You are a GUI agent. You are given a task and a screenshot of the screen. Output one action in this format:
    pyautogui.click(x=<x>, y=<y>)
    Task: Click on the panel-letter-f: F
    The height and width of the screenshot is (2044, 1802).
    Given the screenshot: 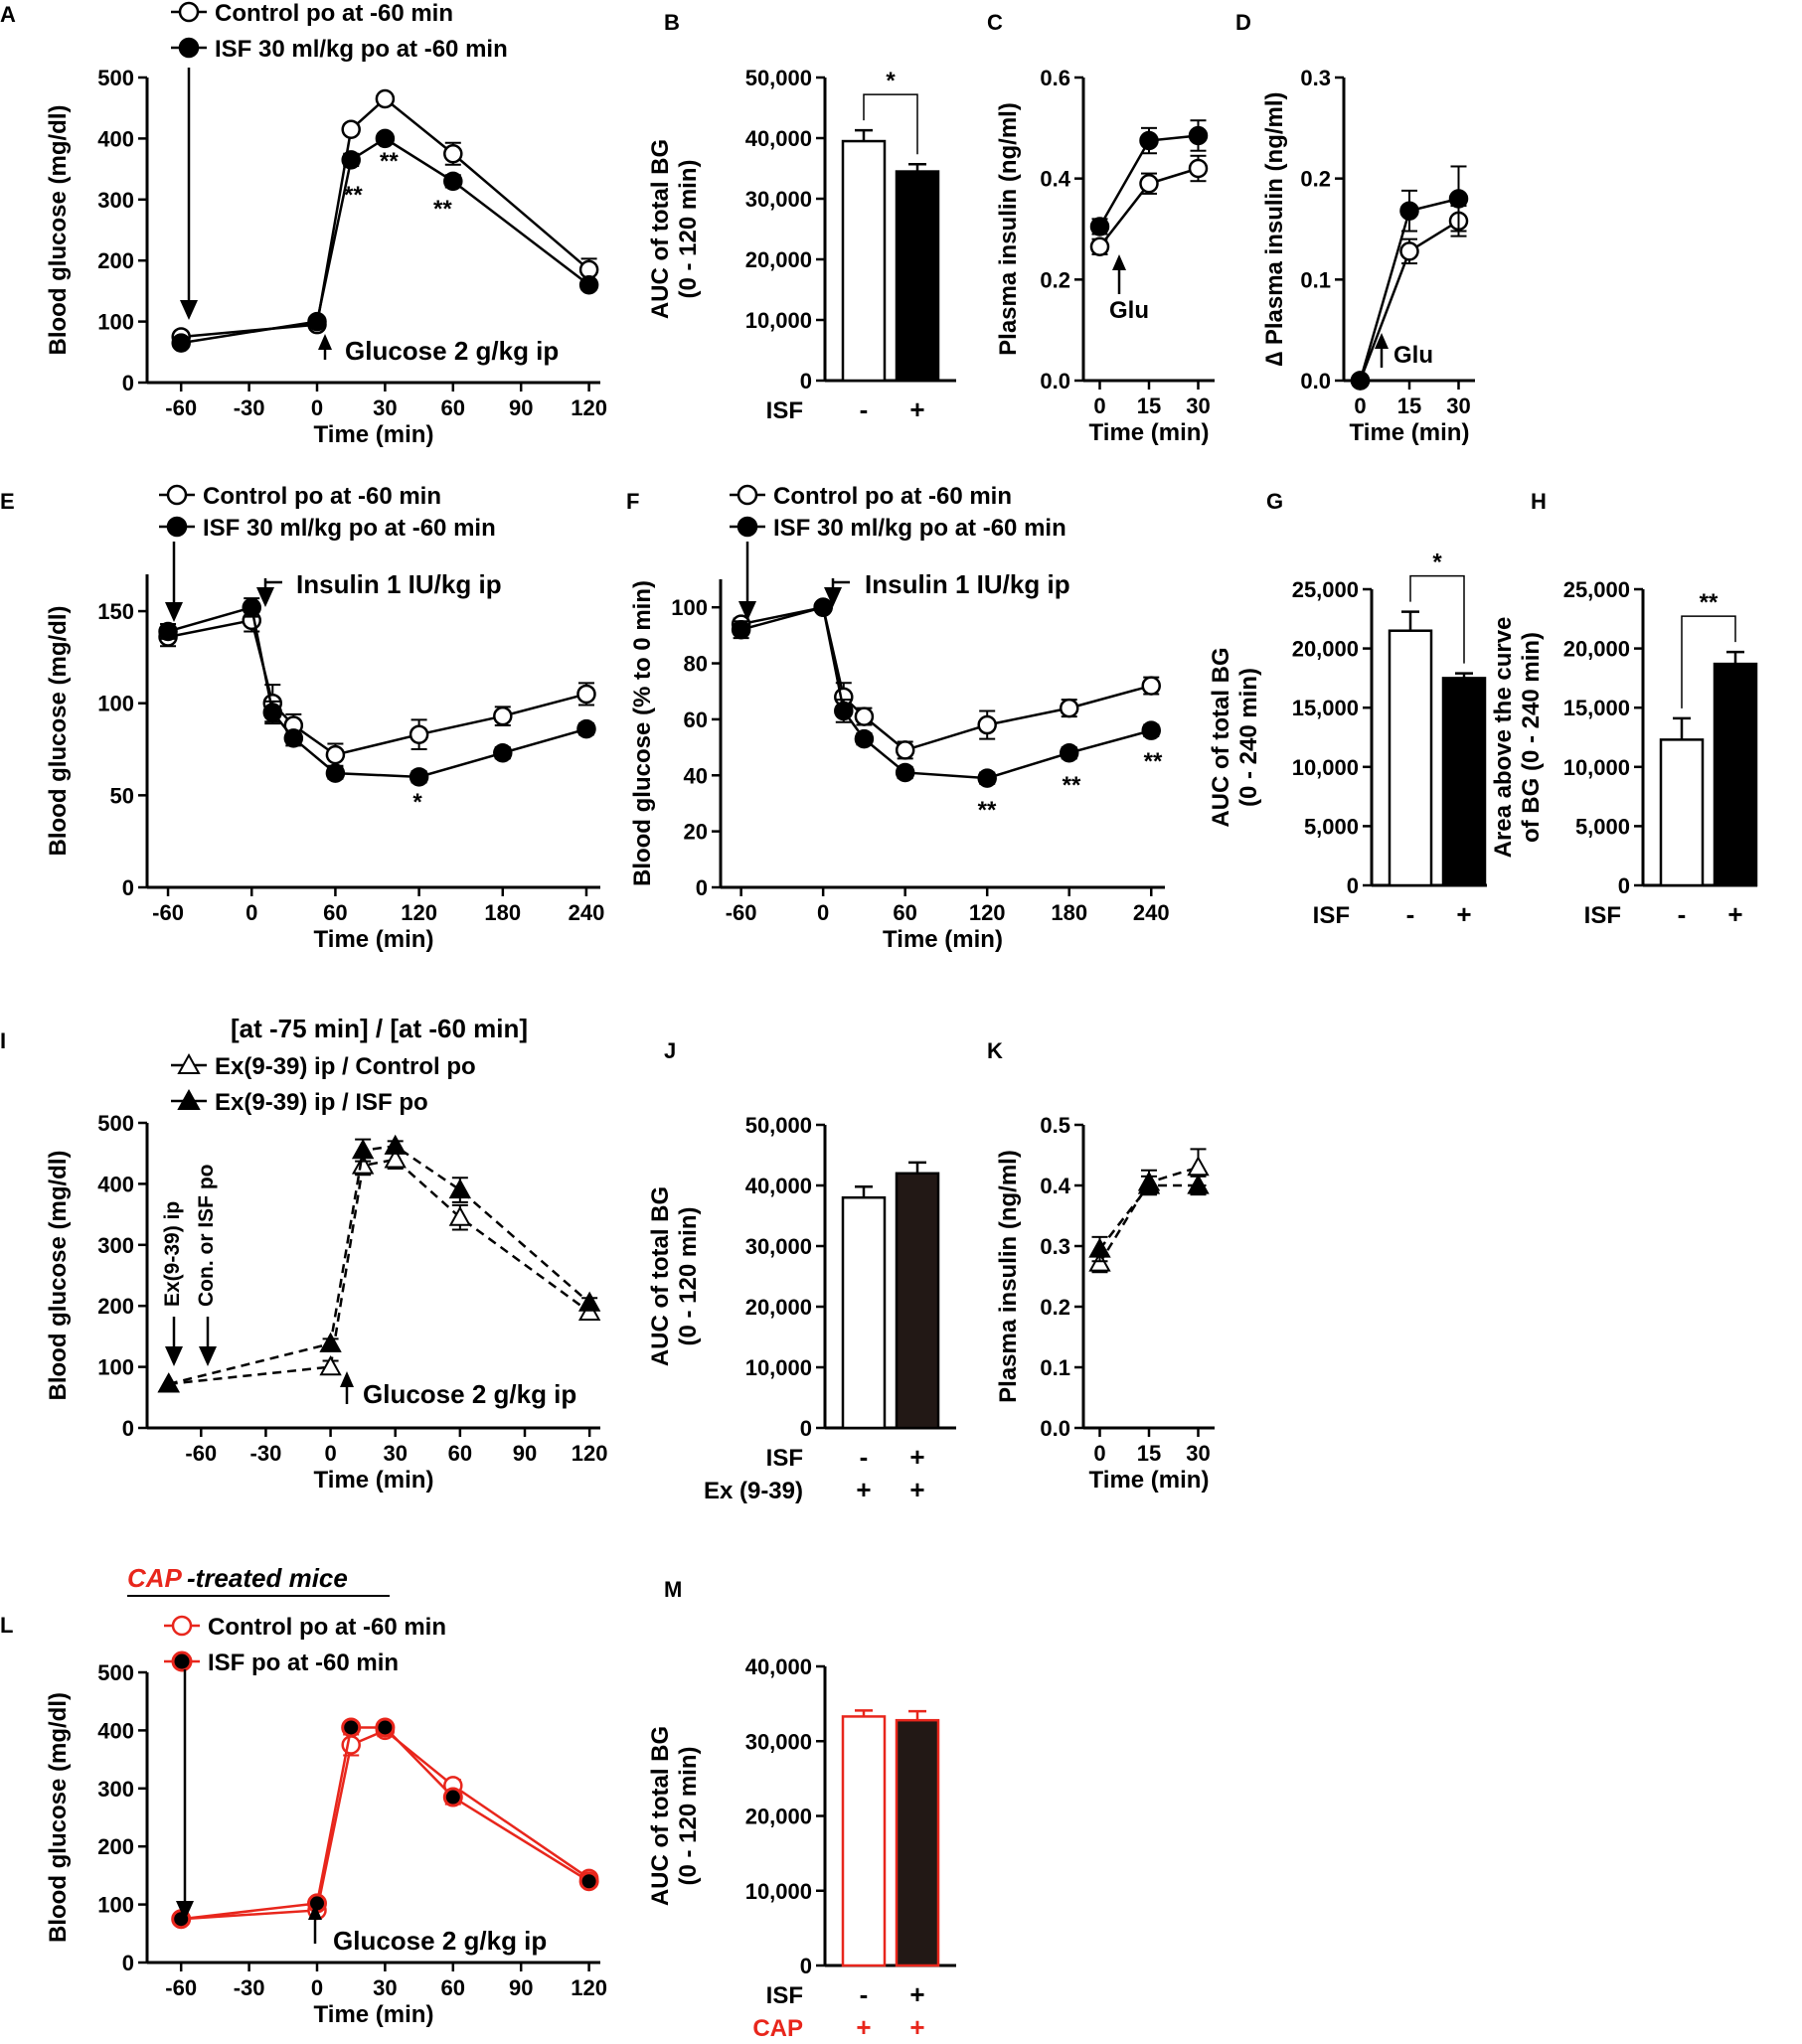 What is the action you would take?
    pyautogui.click(x=632, y=501)
    